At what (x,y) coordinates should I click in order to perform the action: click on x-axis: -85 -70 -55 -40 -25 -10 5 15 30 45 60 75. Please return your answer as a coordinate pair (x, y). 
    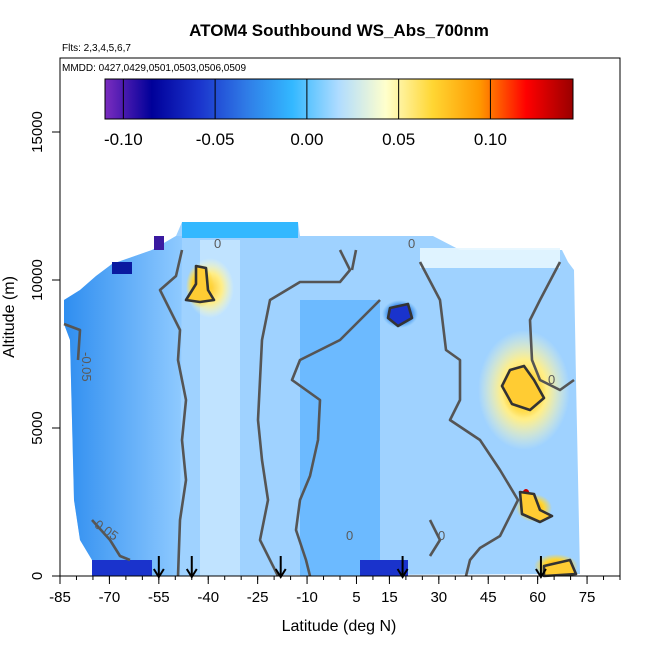
    Looking at the image, I should click on (335, 591).